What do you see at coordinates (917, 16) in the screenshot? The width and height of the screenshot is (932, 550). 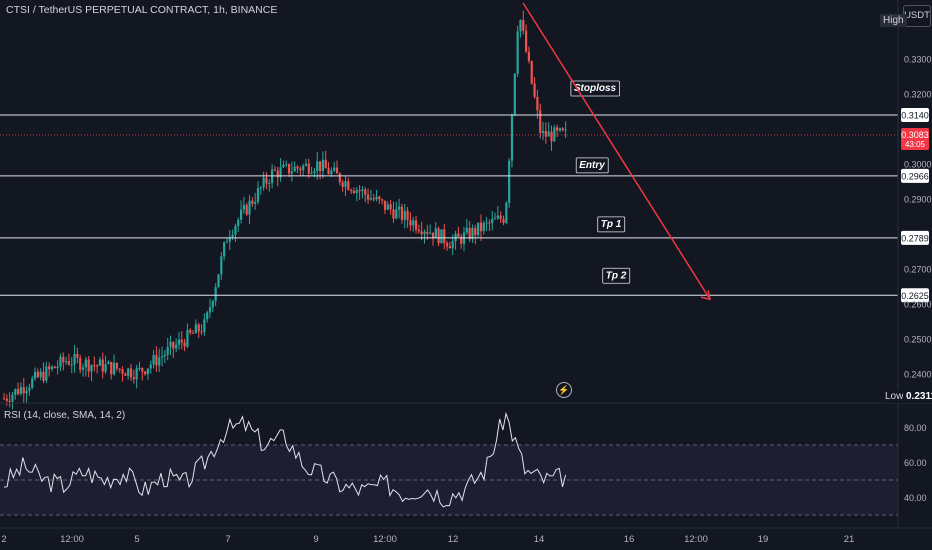 I see `currency-button: USDT` at bounding box center [917, 16].